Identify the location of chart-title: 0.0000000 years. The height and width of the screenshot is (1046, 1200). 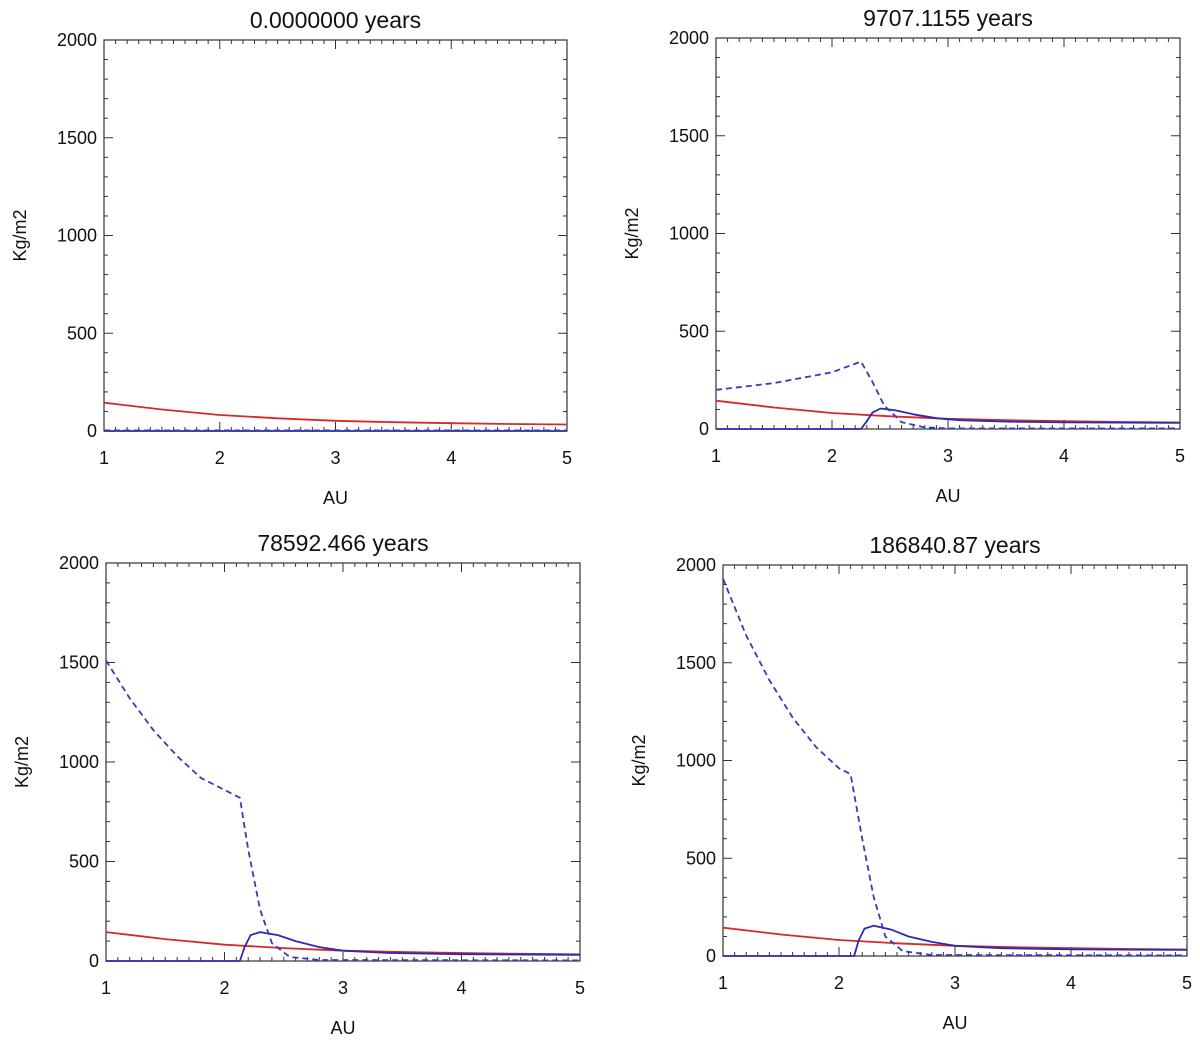
(335, 20).